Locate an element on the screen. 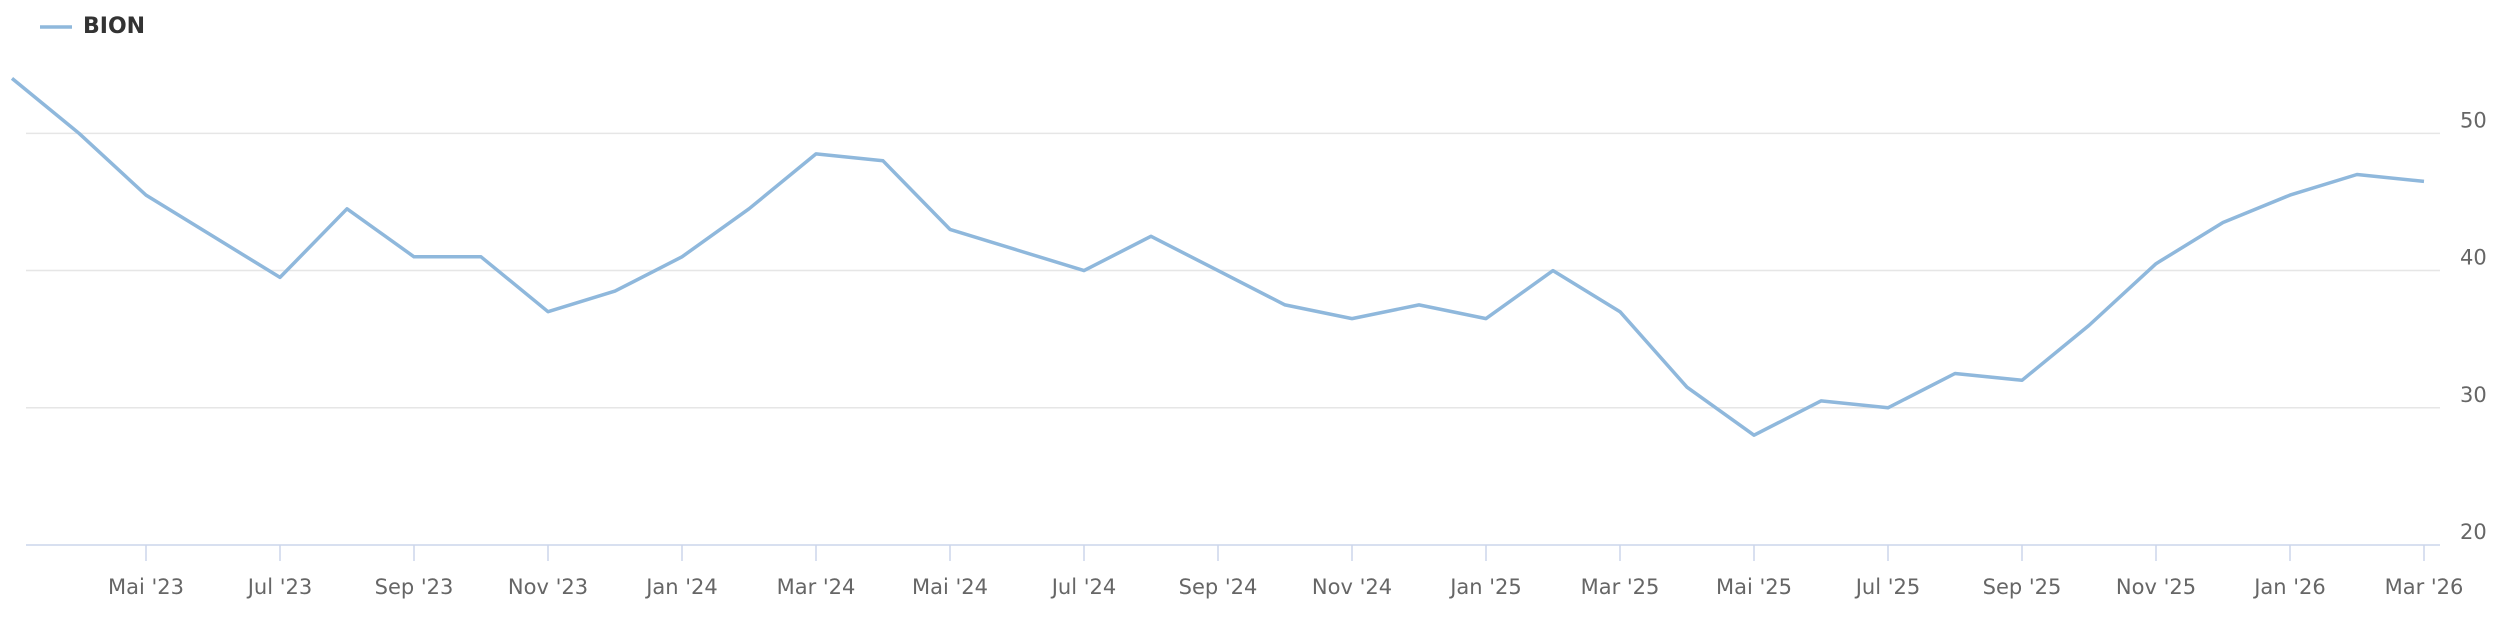 The image size is (2514, 628). x-tick-label: Sep '23 is located at coordinates (414, 587).